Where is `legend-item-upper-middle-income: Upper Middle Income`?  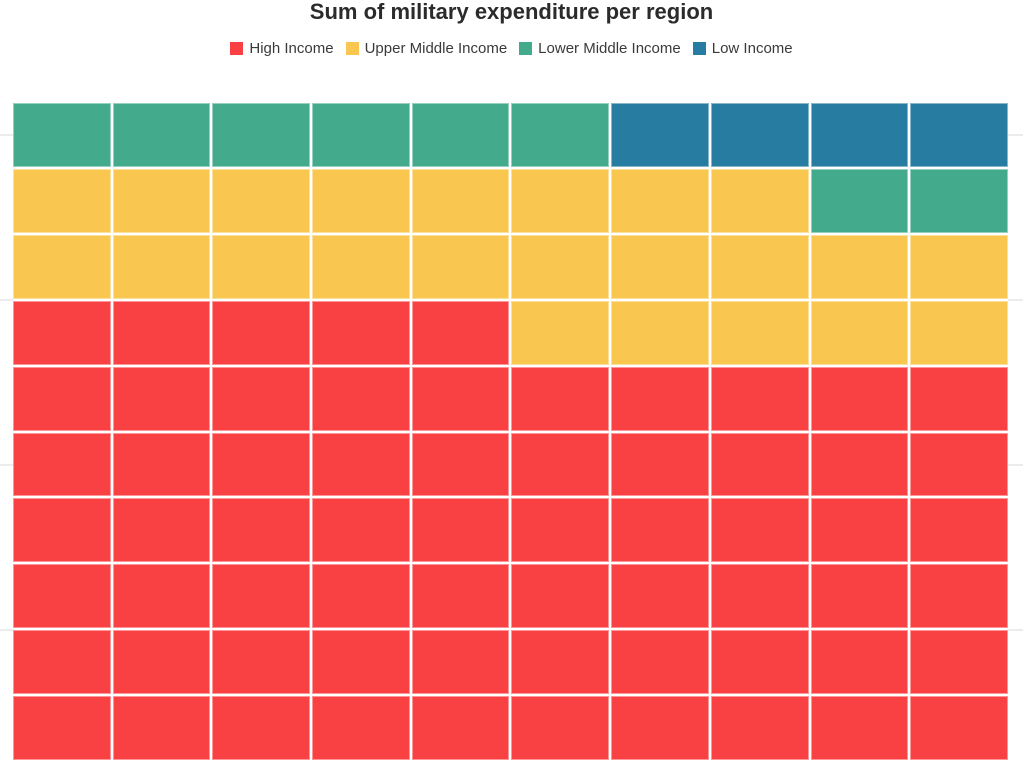
legend-item-upper-middle-income: Upper Middle Income is located at coordinates (426, 48).